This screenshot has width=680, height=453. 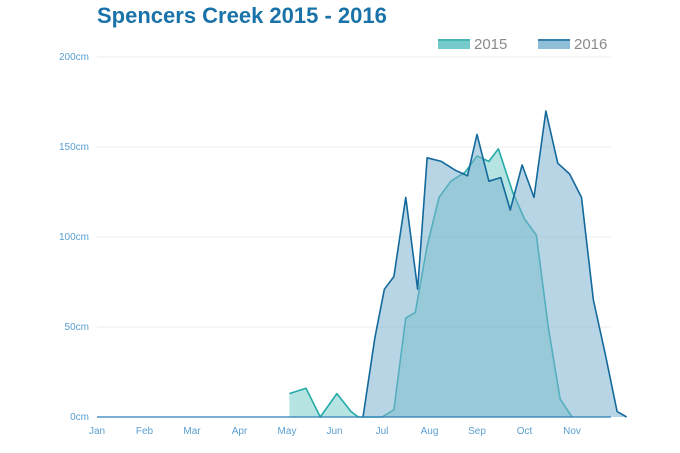 I want to click on legend-swatch-2016-icon, so click(x=554, y=44).